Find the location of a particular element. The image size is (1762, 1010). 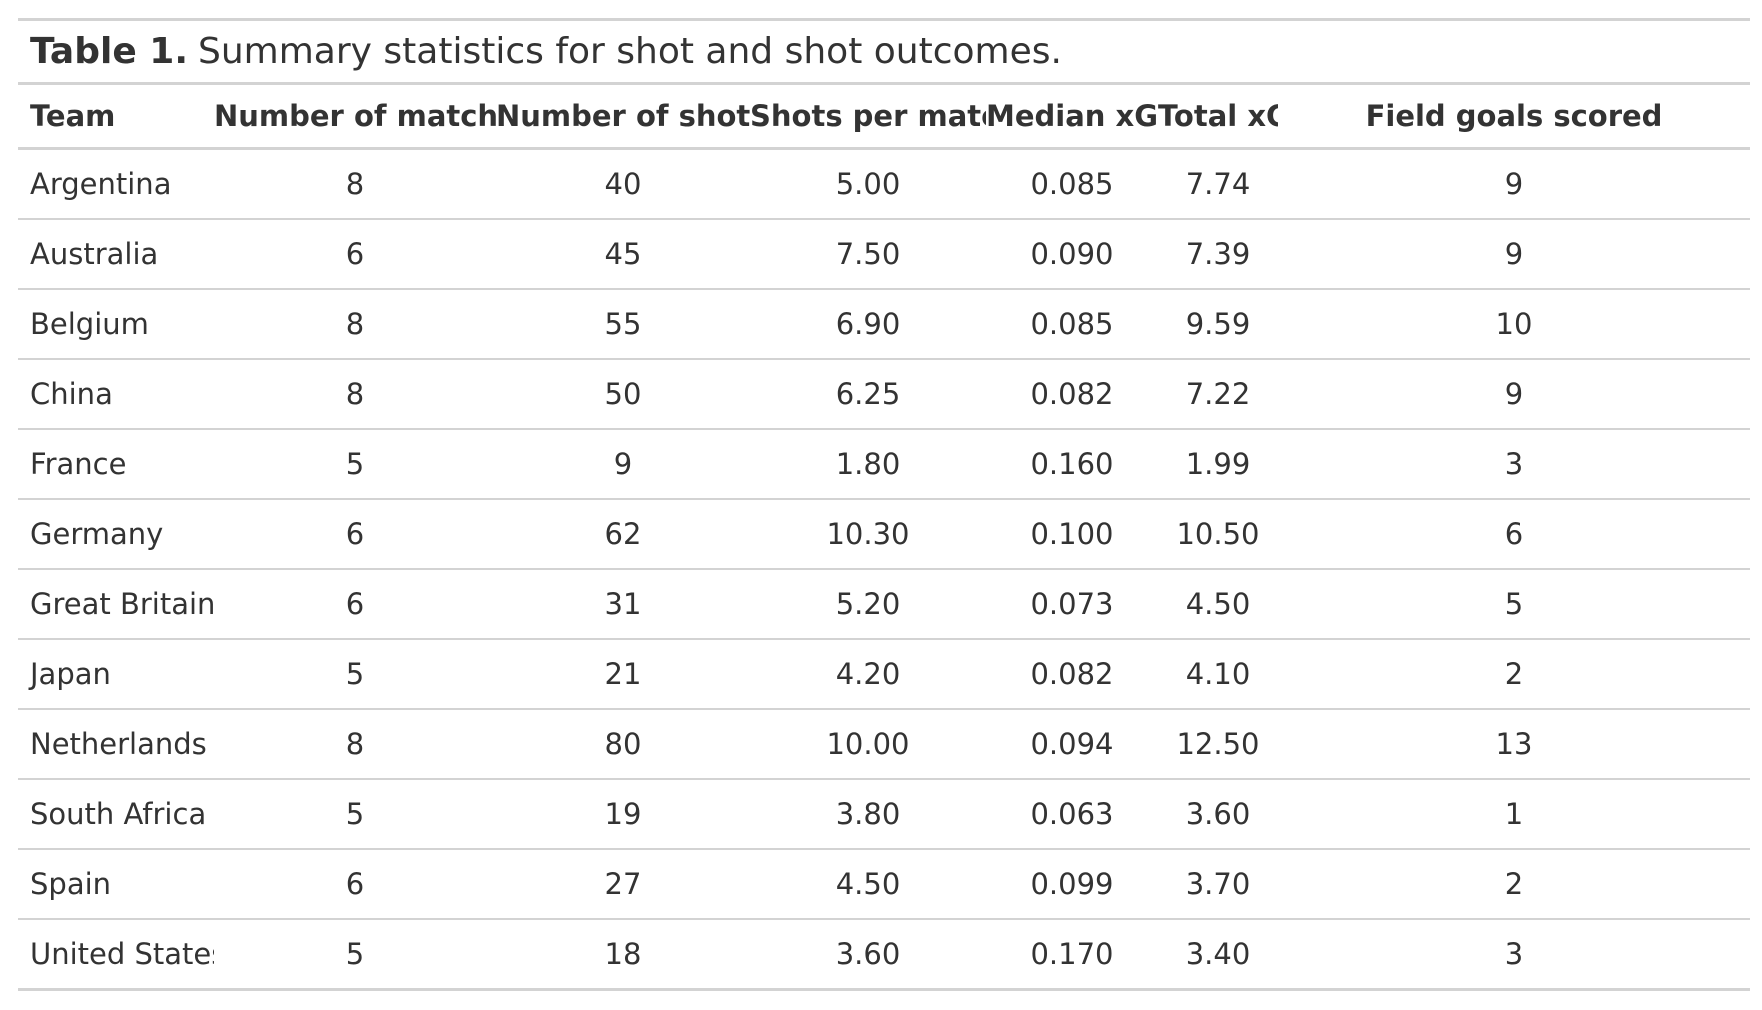

cell-team: Great Britain is located at coordinates (116, 604).